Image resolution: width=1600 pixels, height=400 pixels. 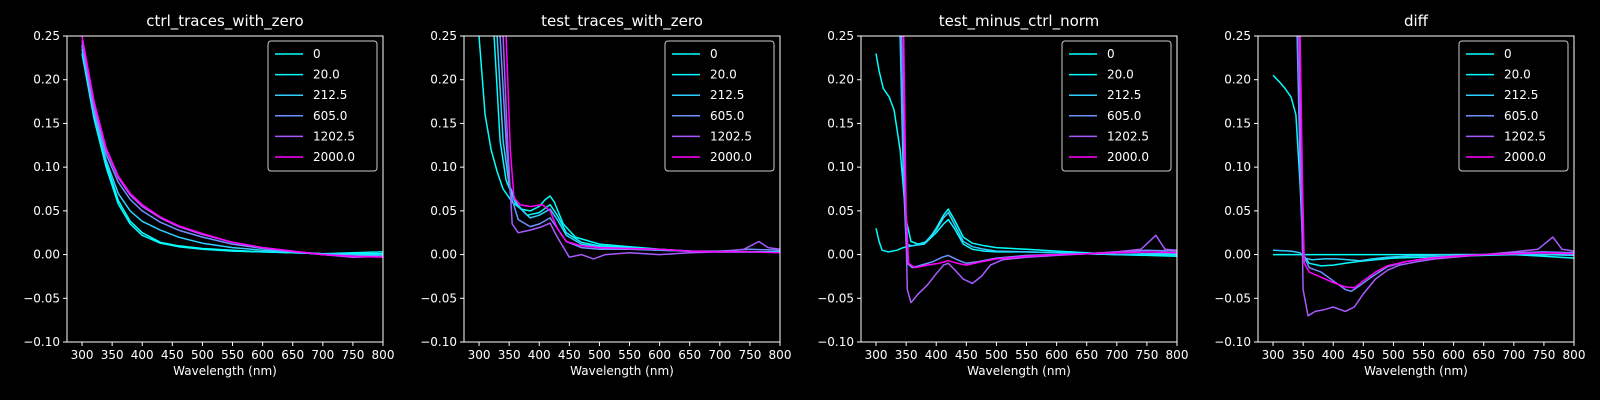 What do you see at coordinates (1416, 21) in the screenshot?
I see `chart-title: diff` at bounding box center [1416, 21].